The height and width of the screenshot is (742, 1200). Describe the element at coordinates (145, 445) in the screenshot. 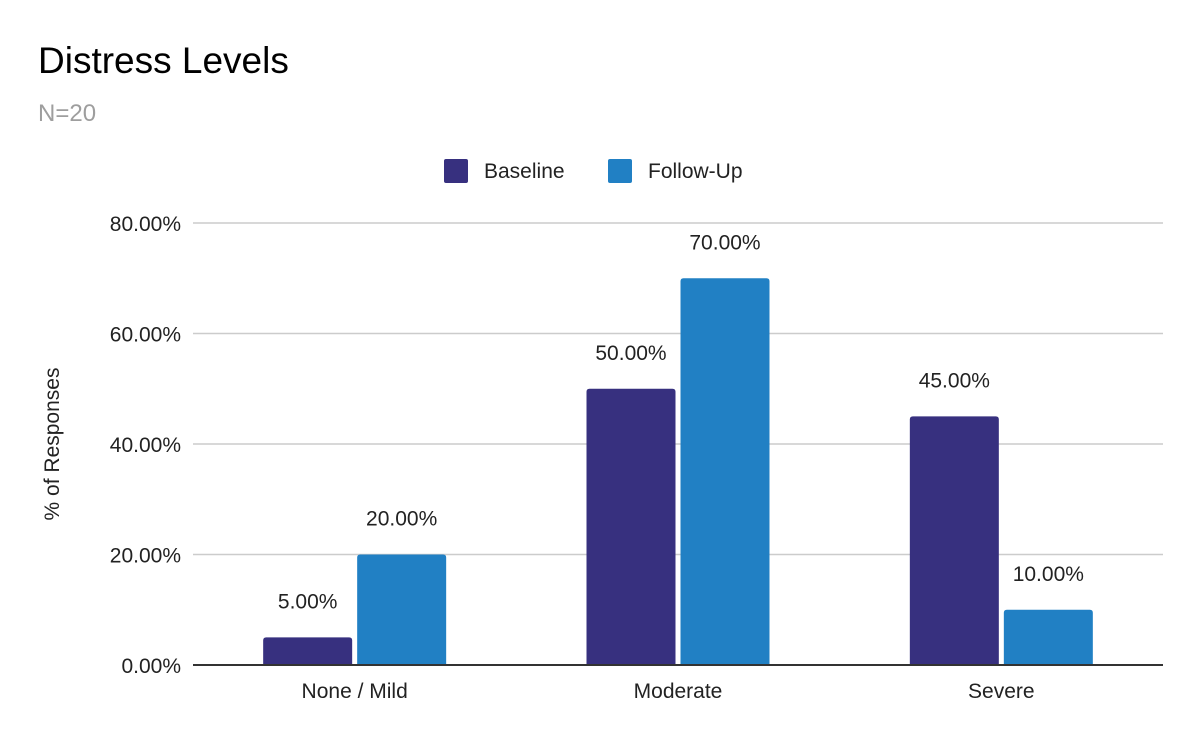

I see `y-tick-label: 40.00%` at that location.